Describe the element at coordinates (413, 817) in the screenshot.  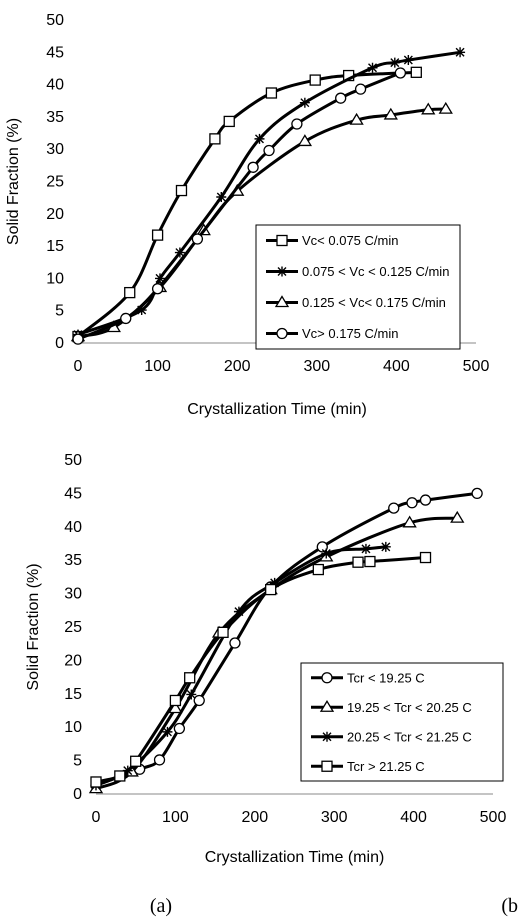
I see `x-tick-label: 400` at that location.